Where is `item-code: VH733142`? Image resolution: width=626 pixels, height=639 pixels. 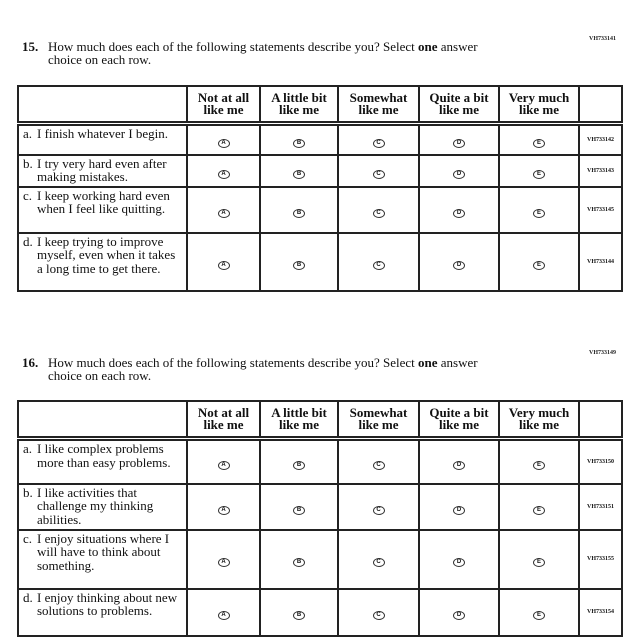 item-code: VH733142 is located at coordinates (600, 139).